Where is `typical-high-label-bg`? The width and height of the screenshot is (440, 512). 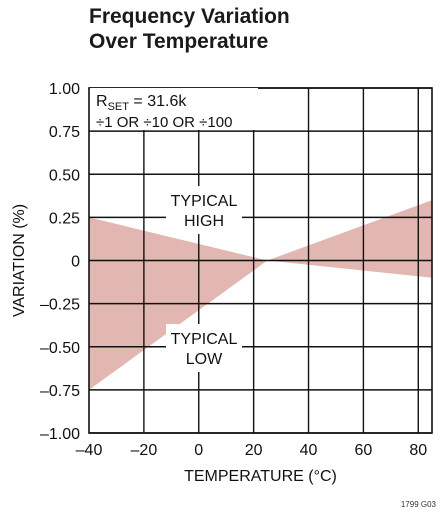 typical-high-label-bg is located at coordinates (204, 210).